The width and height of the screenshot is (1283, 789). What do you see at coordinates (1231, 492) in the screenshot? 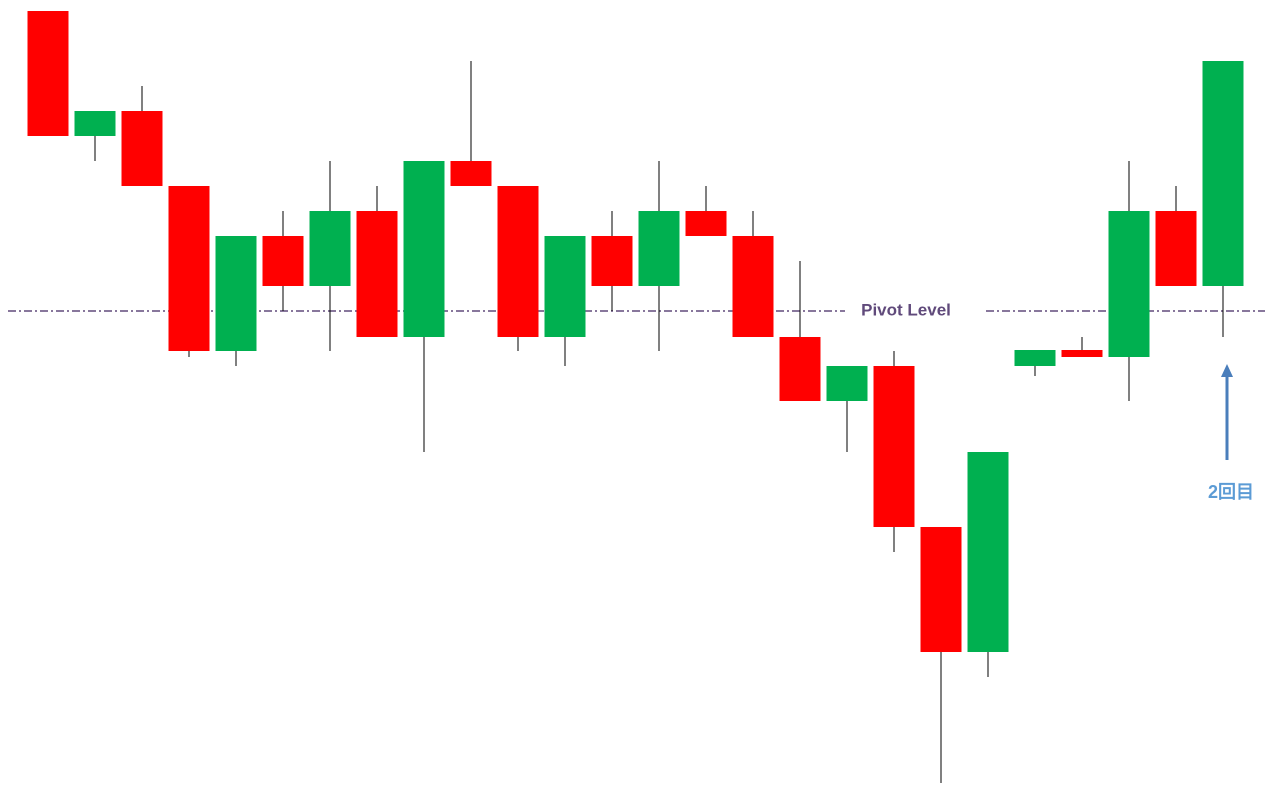
I see `annotation-label: 2回目` at bounding box center [1231, 492].